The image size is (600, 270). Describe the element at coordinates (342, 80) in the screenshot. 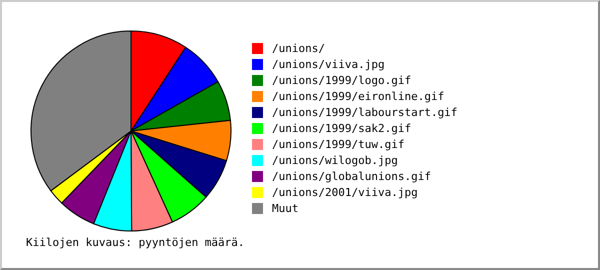

I see `legend-label: /unions/1999/logo.gif` at that location.